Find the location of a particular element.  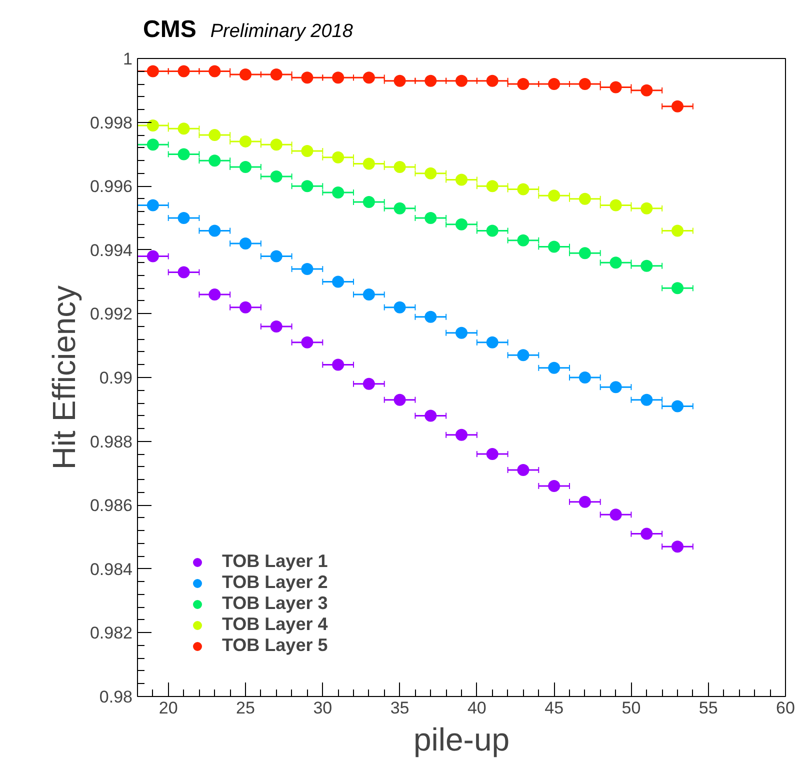

y-tick-label: 0.982 is located at coordinates (111, 633).